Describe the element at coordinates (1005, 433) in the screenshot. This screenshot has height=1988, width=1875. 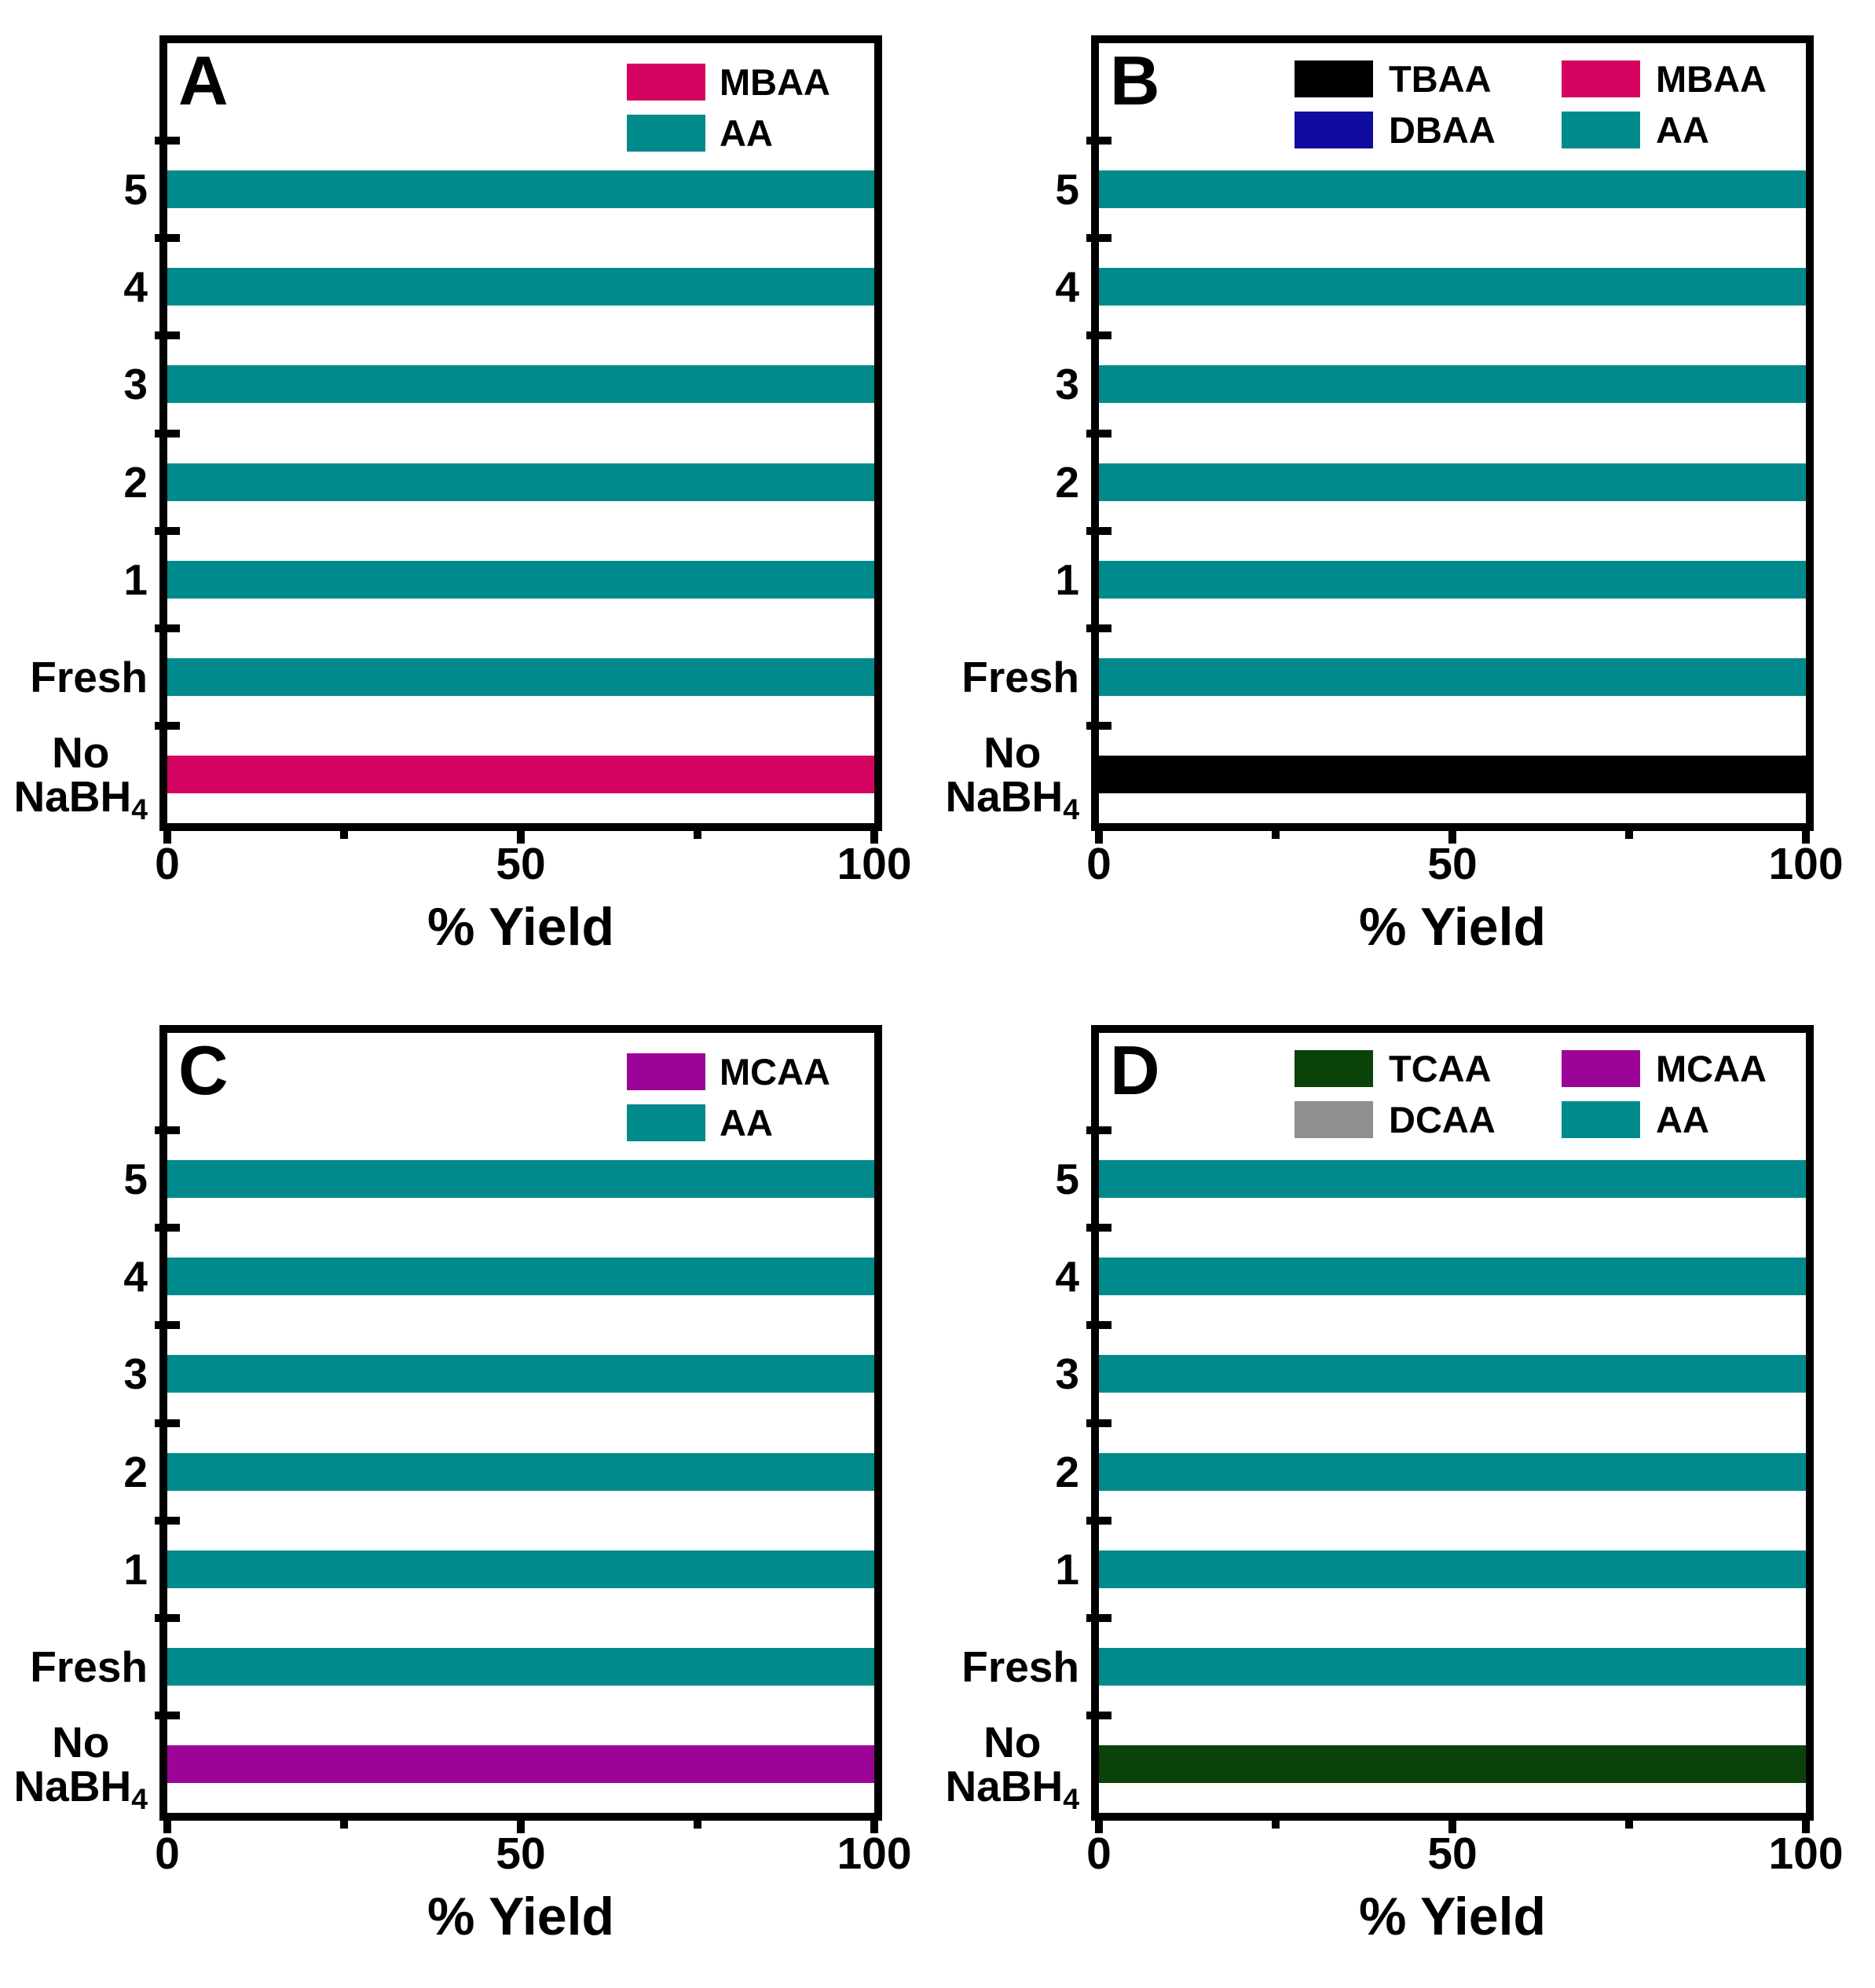
I see `y-axis-labels-b: 5 4 3 2 1 Fresh No NaBH4` at that location.